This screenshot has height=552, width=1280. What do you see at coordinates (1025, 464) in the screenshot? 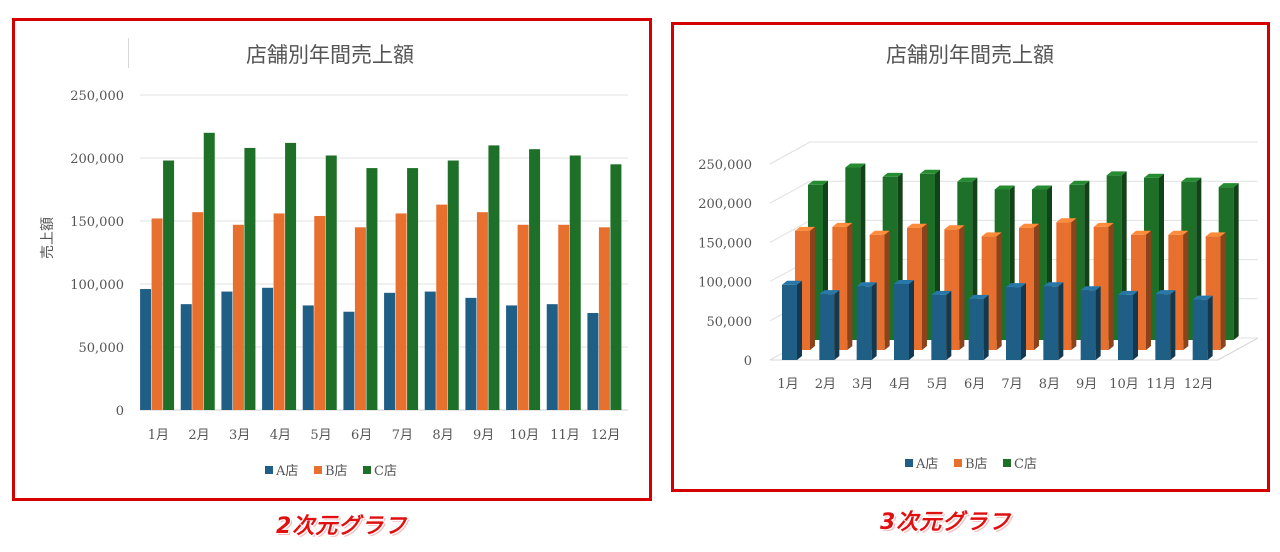
I see `legend-label: C店` at bounding box center [1025, 464].